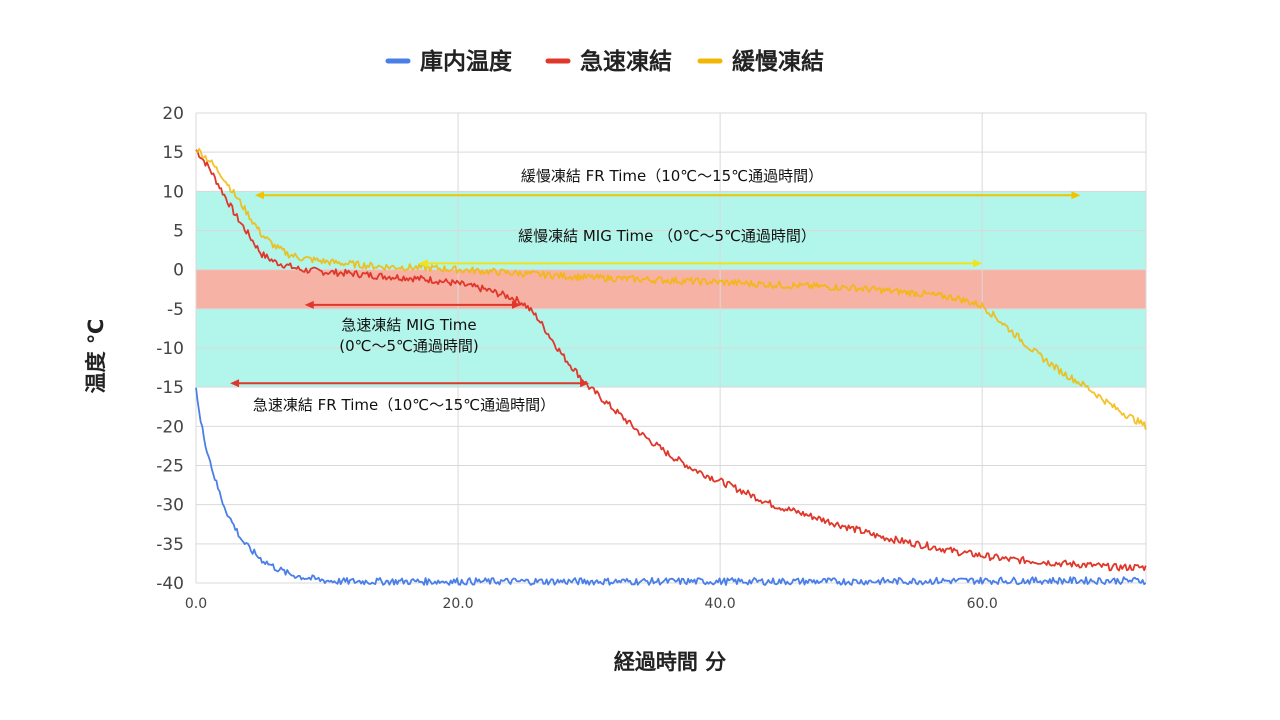 This screenshot has width=1280, height=720. I want to click on x-tick-label: 60.0, so click(982, 604).